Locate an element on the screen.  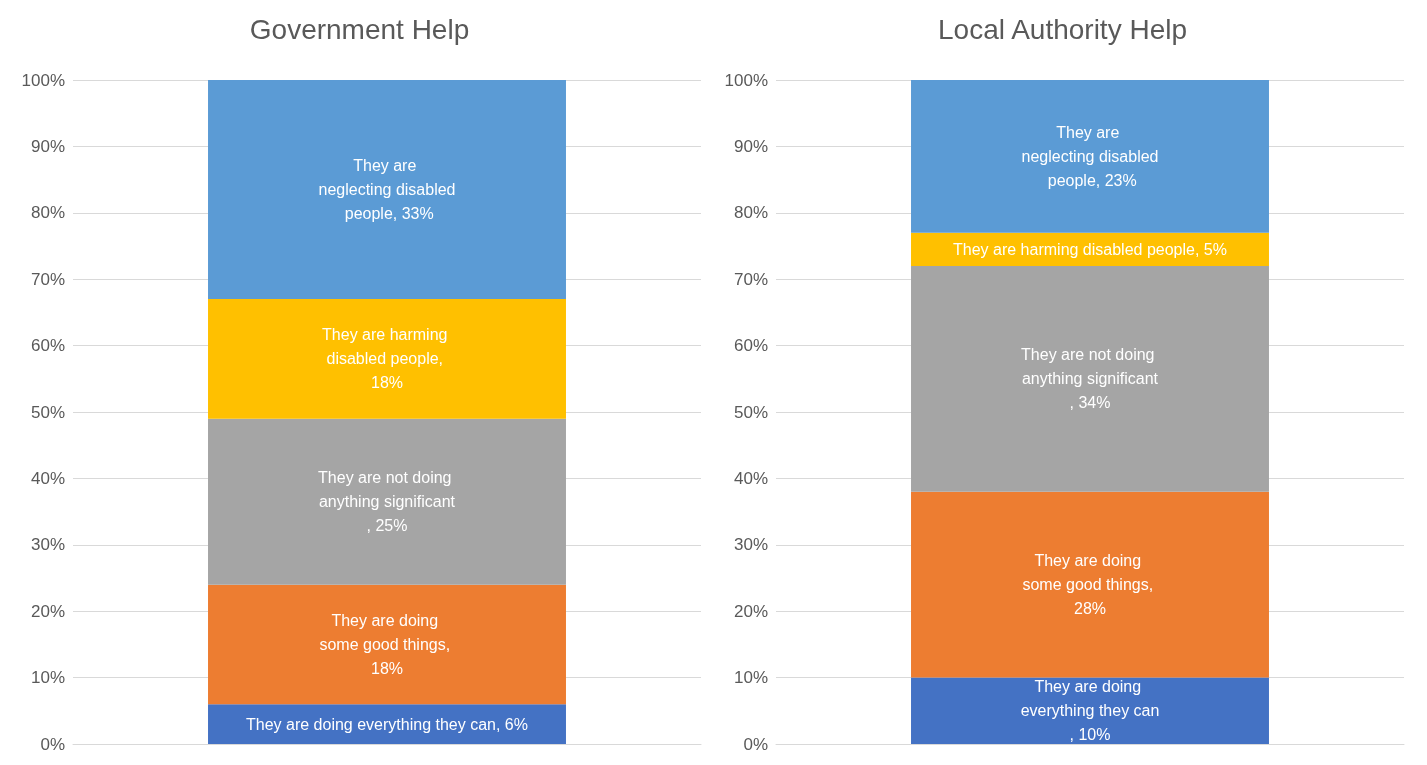
data-label: They are not doing anything significant, 25% is located at coordinates (387, 502).